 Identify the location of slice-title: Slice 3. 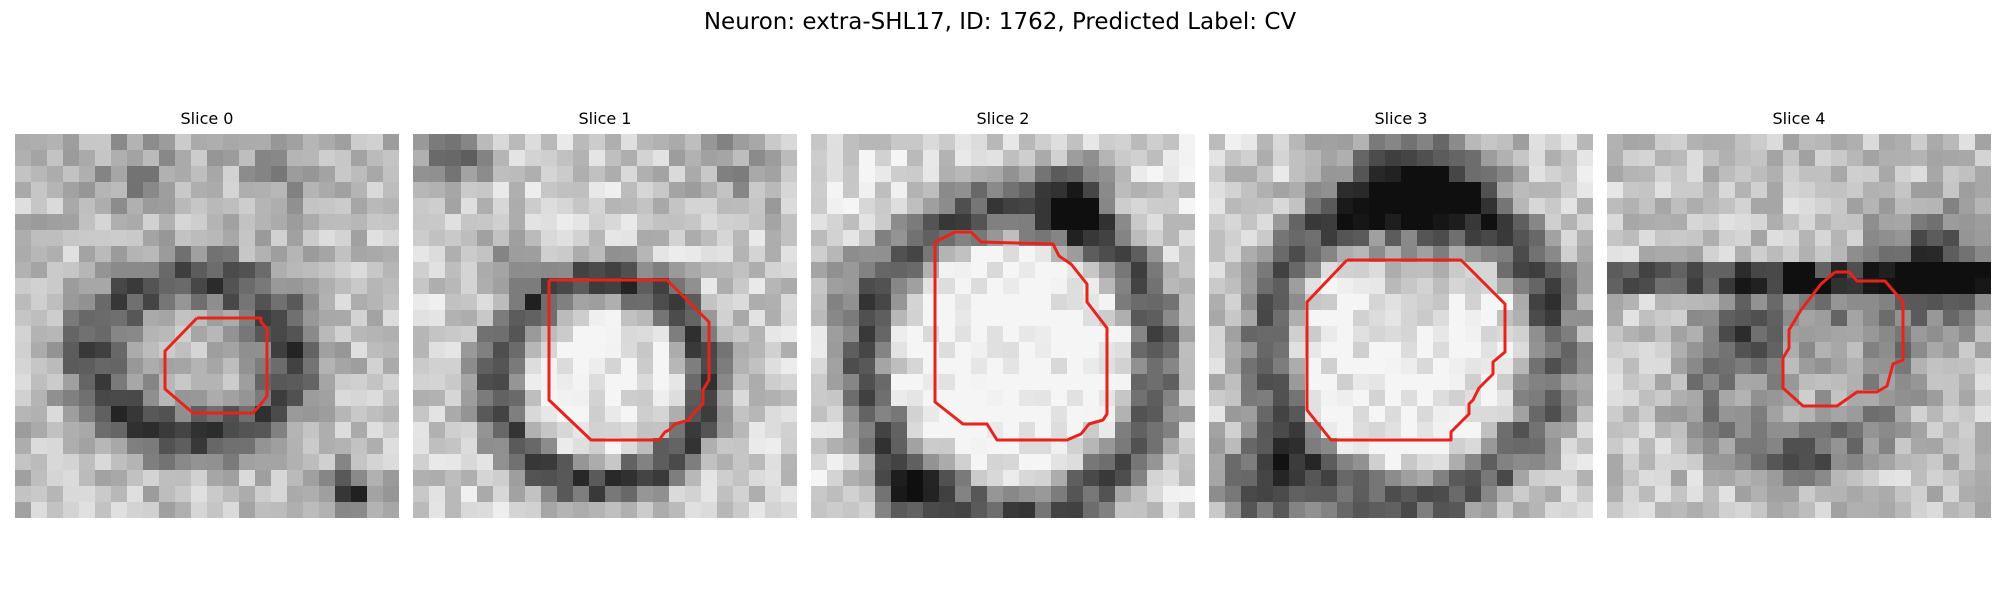
(1401, 118).